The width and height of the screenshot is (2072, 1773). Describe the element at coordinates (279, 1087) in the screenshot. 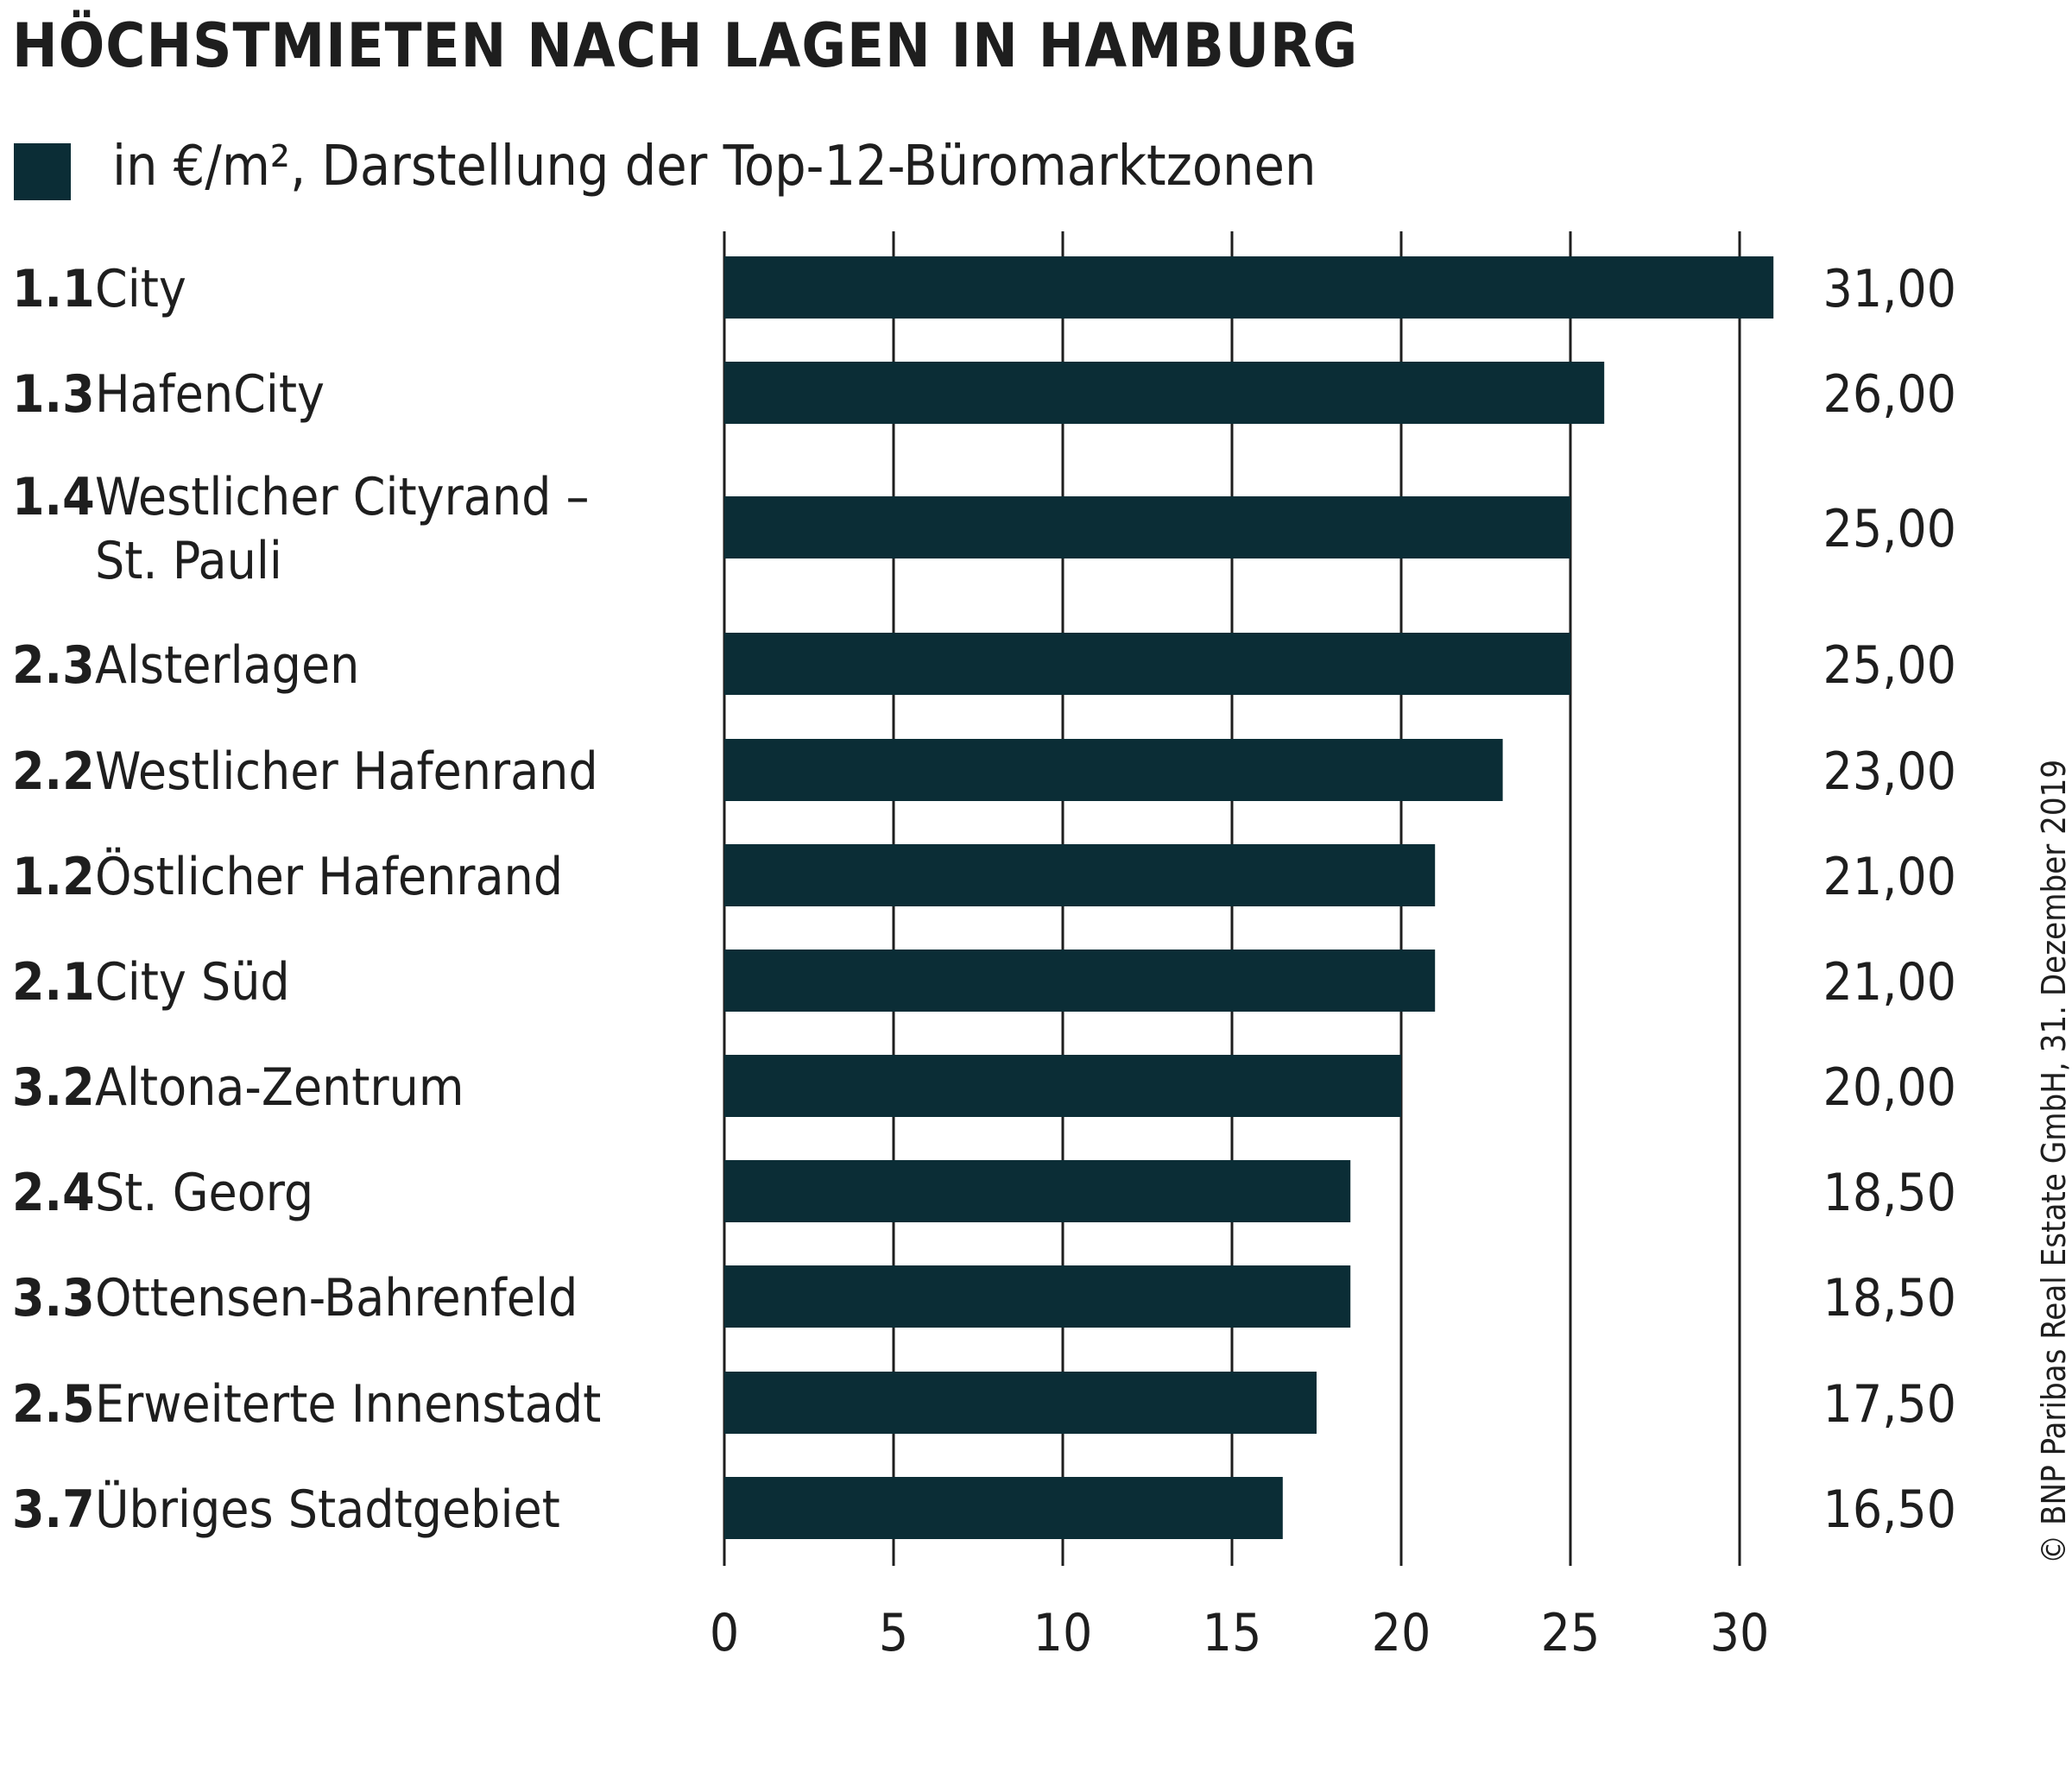

I see `category-label: Altona-Zentrum` at that location.